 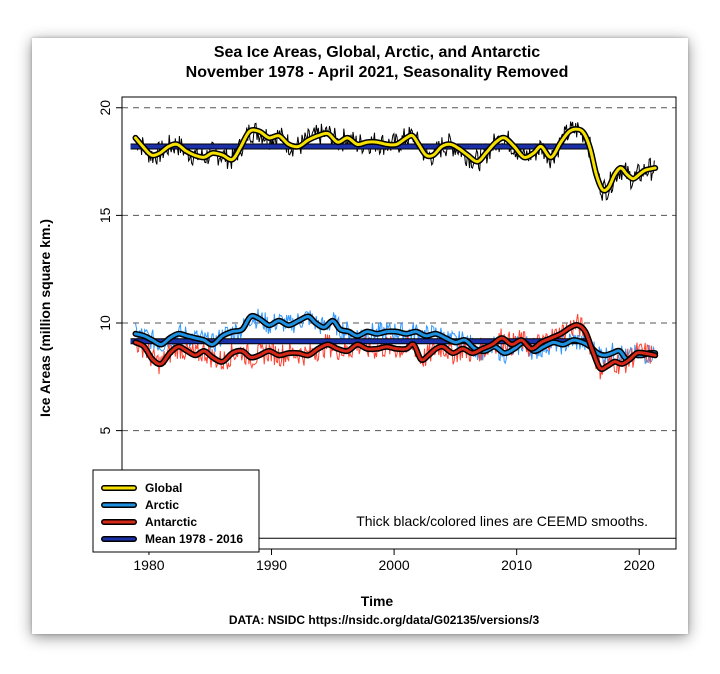 What do you see at coordinates (194, 539) in the screenshot?
I see `legend-label-mean: Mean 1978 - 2016` at bounding box center [194, 539].